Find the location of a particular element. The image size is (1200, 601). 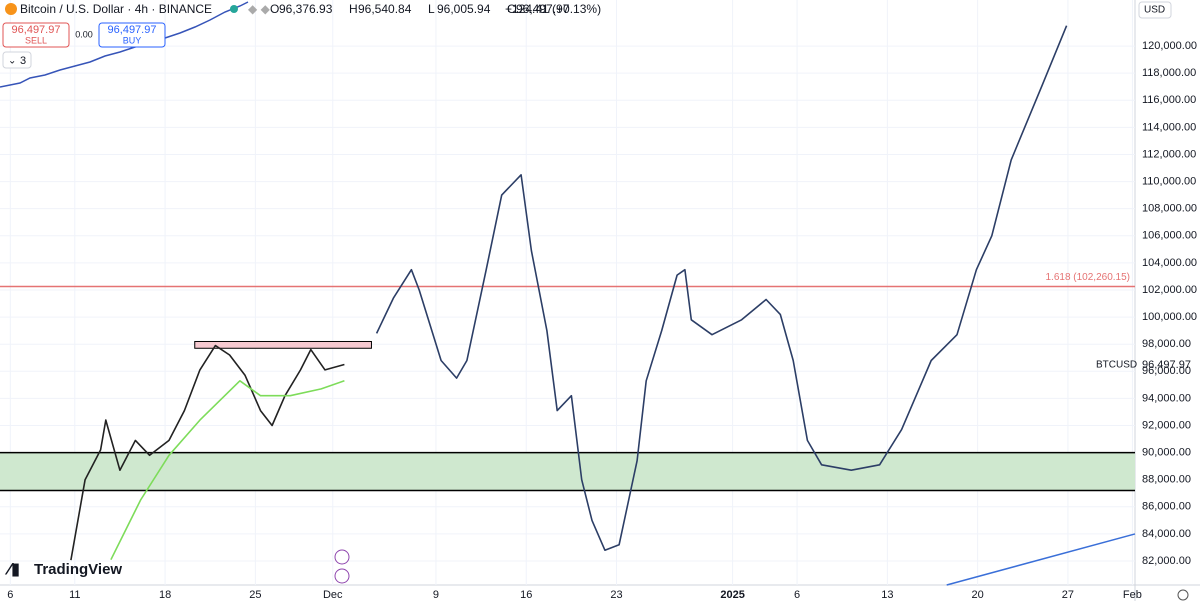

indicator-line is located at coordinates (124, 44).